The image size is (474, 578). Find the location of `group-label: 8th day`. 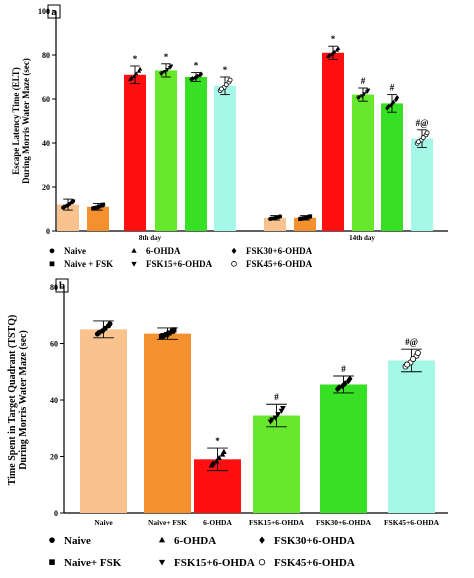

group-label: 8th day is located at coordinates (150, 238).